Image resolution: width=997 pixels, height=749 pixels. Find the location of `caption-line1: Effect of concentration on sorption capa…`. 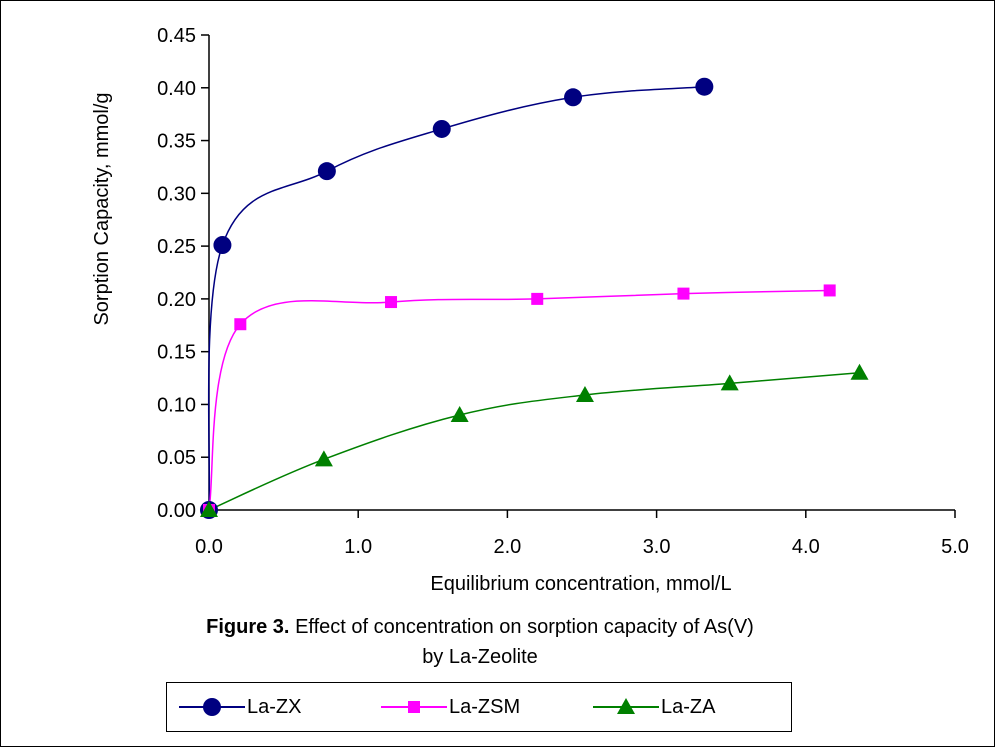

caption-line1: Effect of concentration on sorption capa… is located at coordinates (524, 627).